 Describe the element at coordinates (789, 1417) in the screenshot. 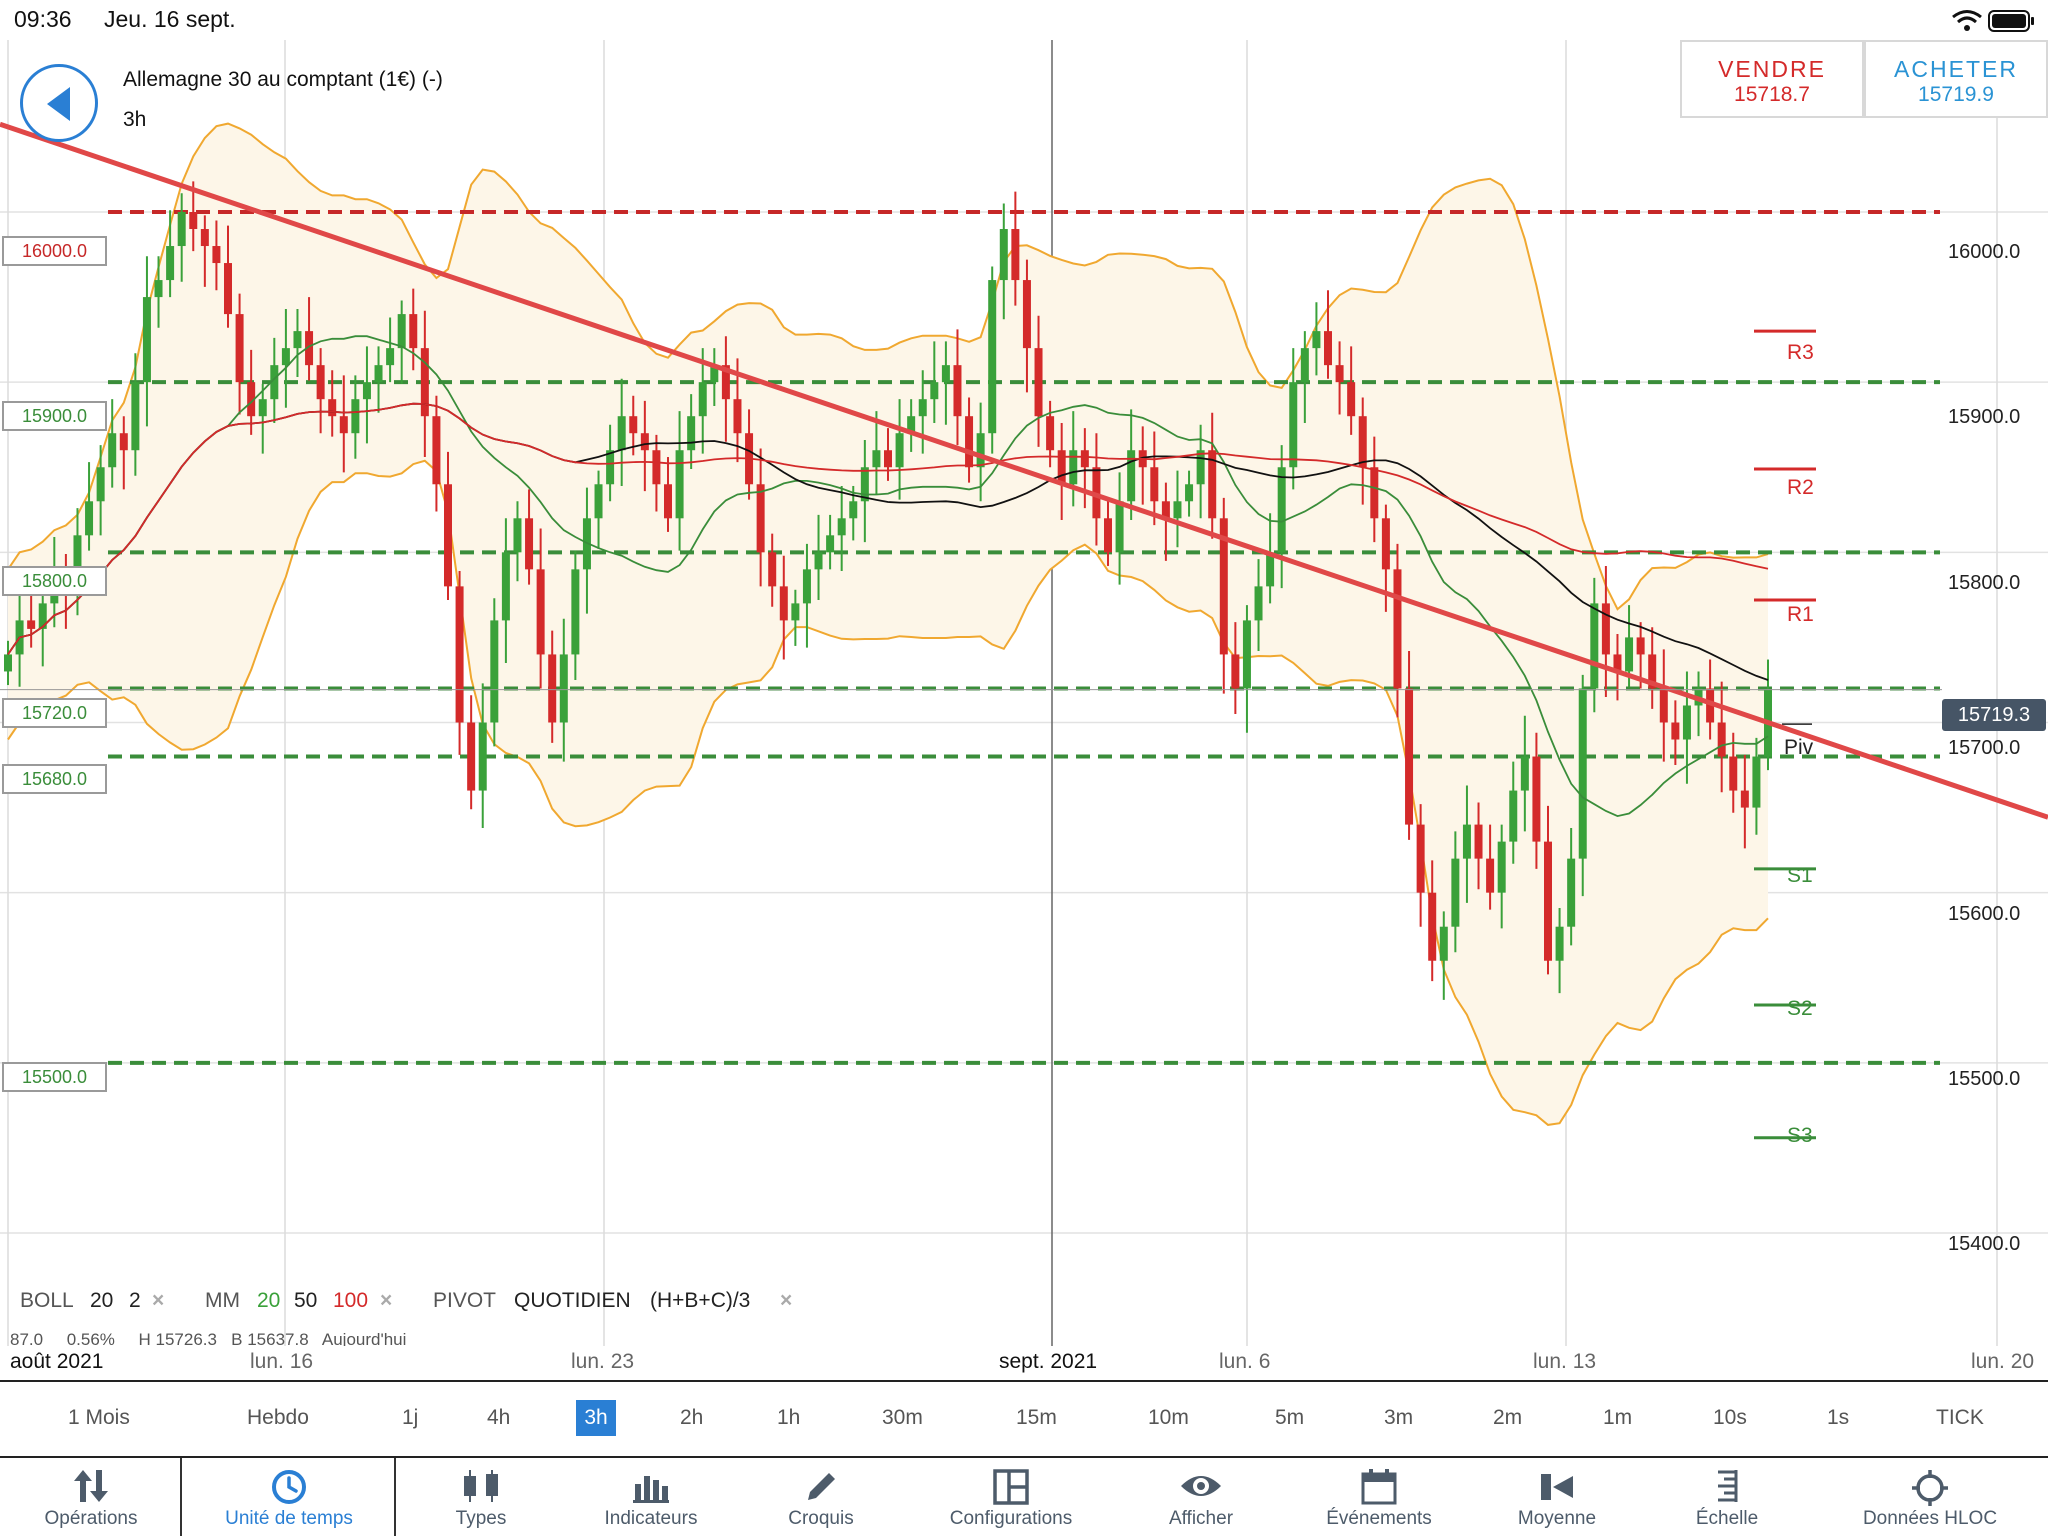

I see `timeframe-1h: 1h` at that location.